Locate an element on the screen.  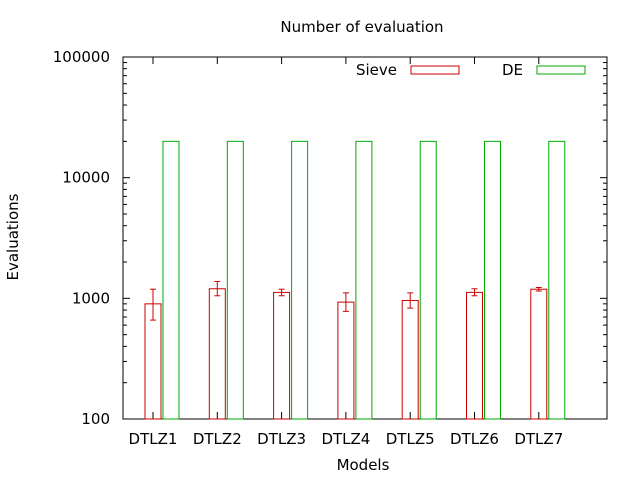
y-axis-label: Evaluations is located at coordinates (13, 236).